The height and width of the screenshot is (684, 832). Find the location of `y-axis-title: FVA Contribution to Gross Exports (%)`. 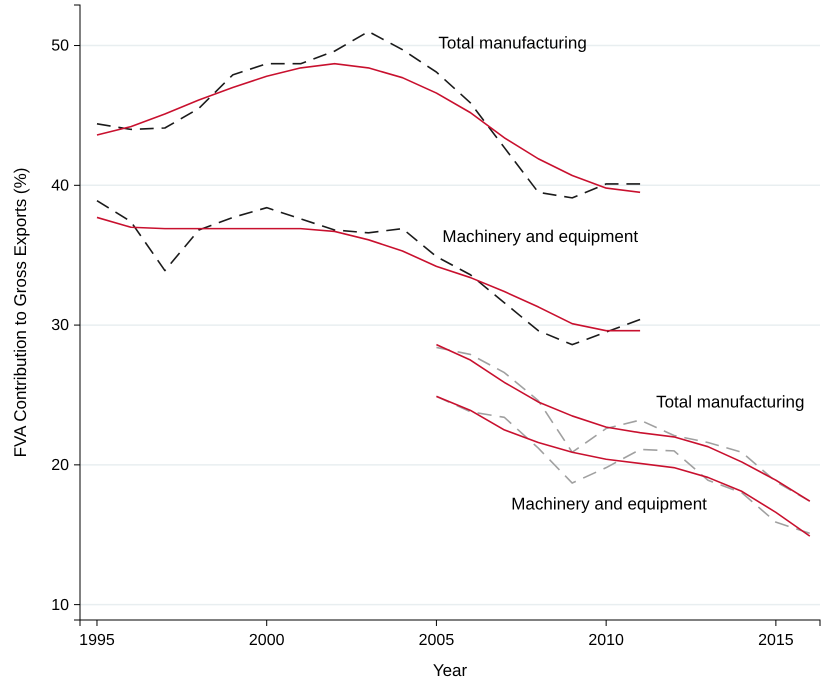

y-axis-title: FVA Contribution to Gross Exports (%) is located at coordinates (20, 313).